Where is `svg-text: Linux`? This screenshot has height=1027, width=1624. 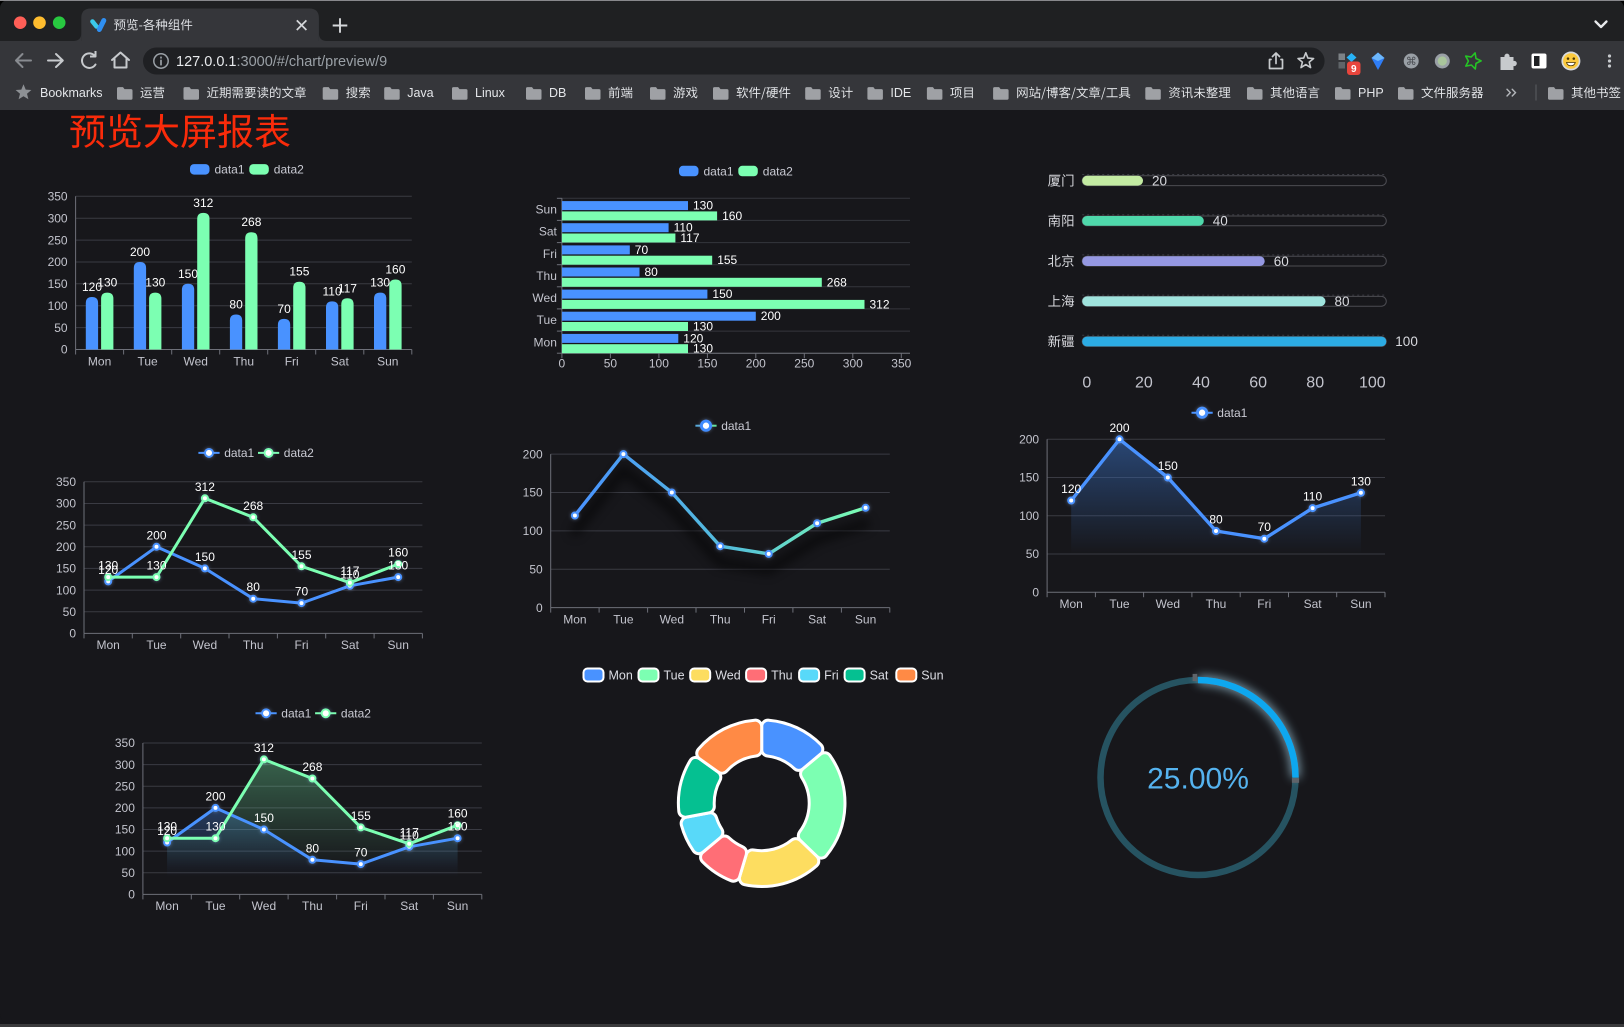
svg-text: Linux is located at coordinates (490, 93).